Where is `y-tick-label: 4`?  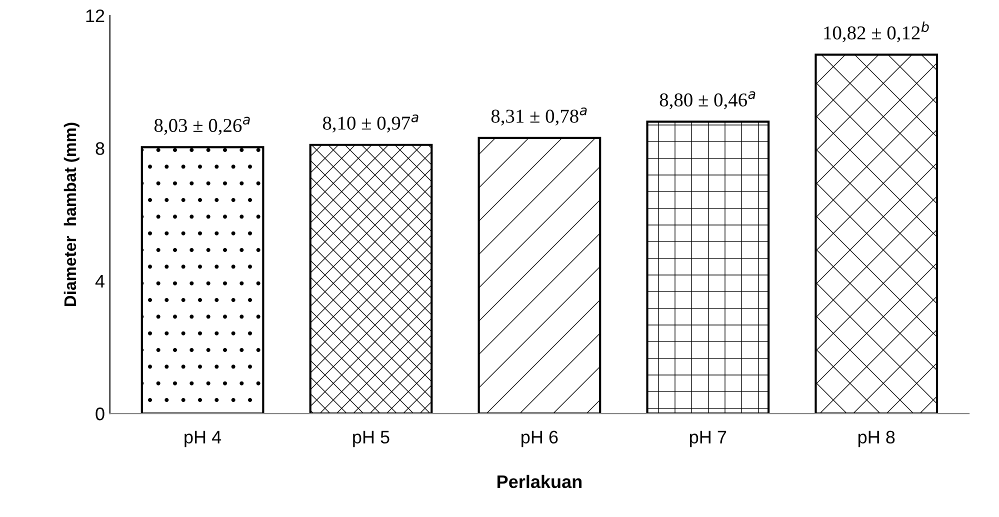 y-tick-label: 4 is located at coordinates (99, 281).